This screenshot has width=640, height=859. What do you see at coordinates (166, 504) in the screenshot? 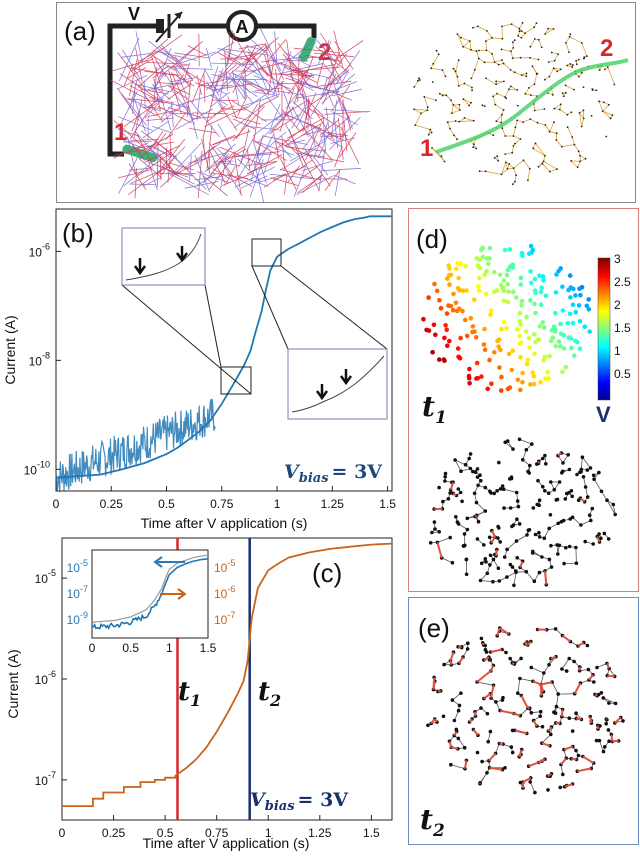
I see `x-tick-label: 0.5` at bounding box center [166, 504].